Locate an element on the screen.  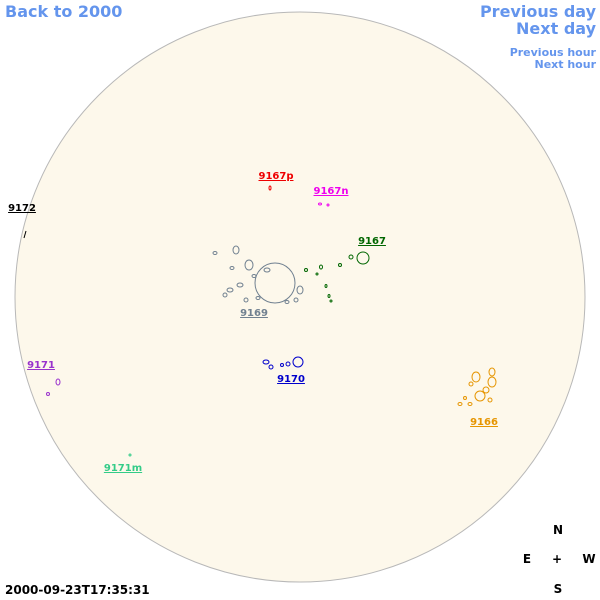
back-link: Back to 2000 is located at coordinates (63, 11).